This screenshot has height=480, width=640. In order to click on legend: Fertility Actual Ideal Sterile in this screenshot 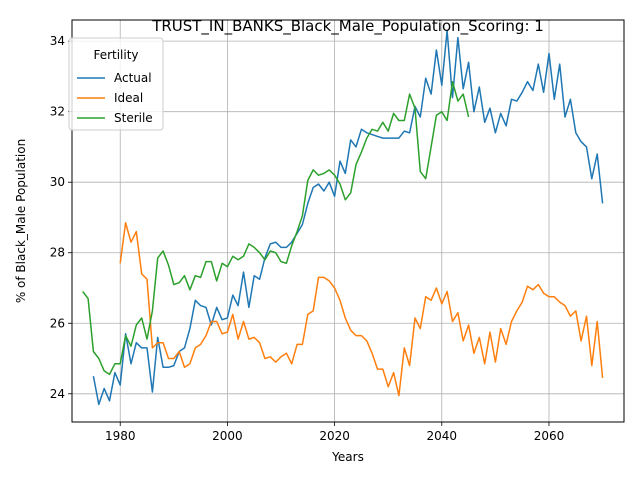, I will do `click(116, 84)`.